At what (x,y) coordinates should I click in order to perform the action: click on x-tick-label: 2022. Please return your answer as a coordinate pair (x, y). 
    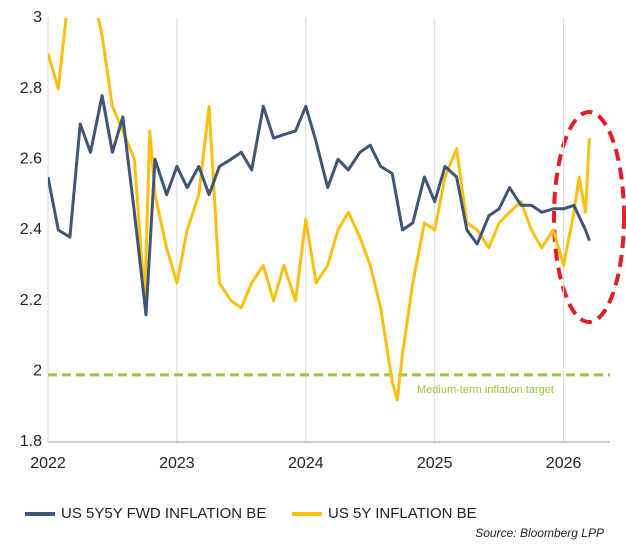
    Looking at the image, I should click on (48, 463).